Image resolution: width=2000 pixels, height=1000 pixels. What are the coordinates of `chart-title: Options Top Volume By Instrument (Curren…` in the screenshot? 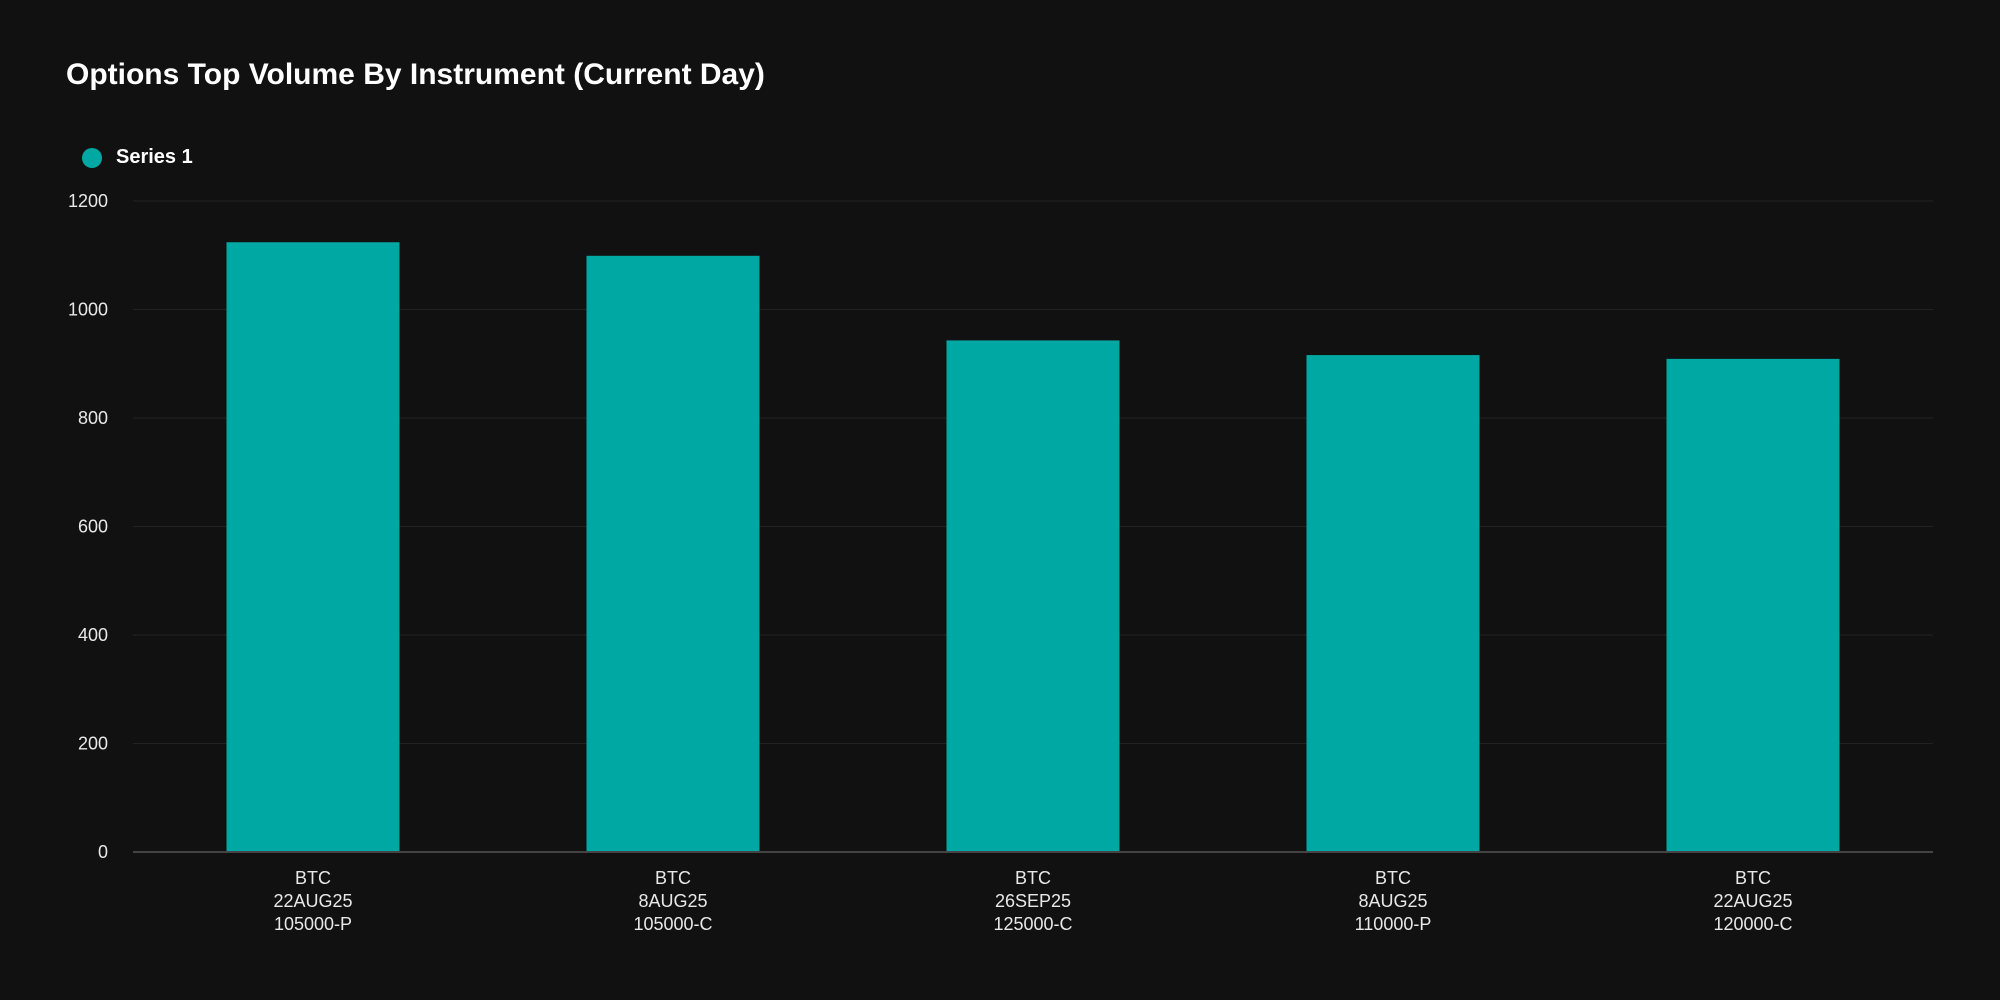 It's located at (415, 74).